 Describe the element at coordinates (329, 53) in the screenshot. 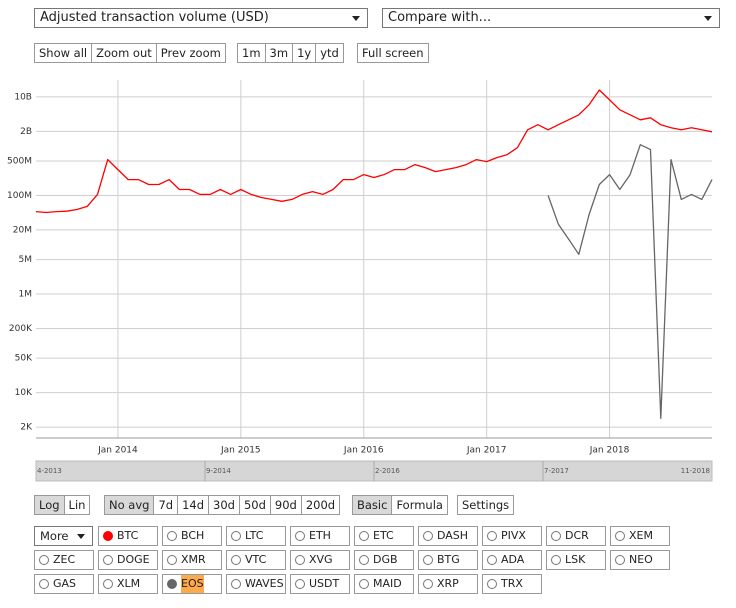

I see `button: ytd` at that location.